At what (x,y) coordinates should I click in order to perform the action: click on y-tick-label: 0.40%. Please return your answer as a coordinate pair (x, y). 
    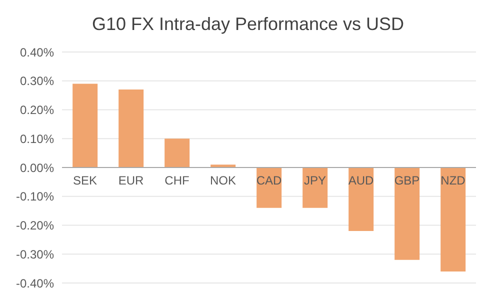
    Looking at the image, I should click on (37, 52).